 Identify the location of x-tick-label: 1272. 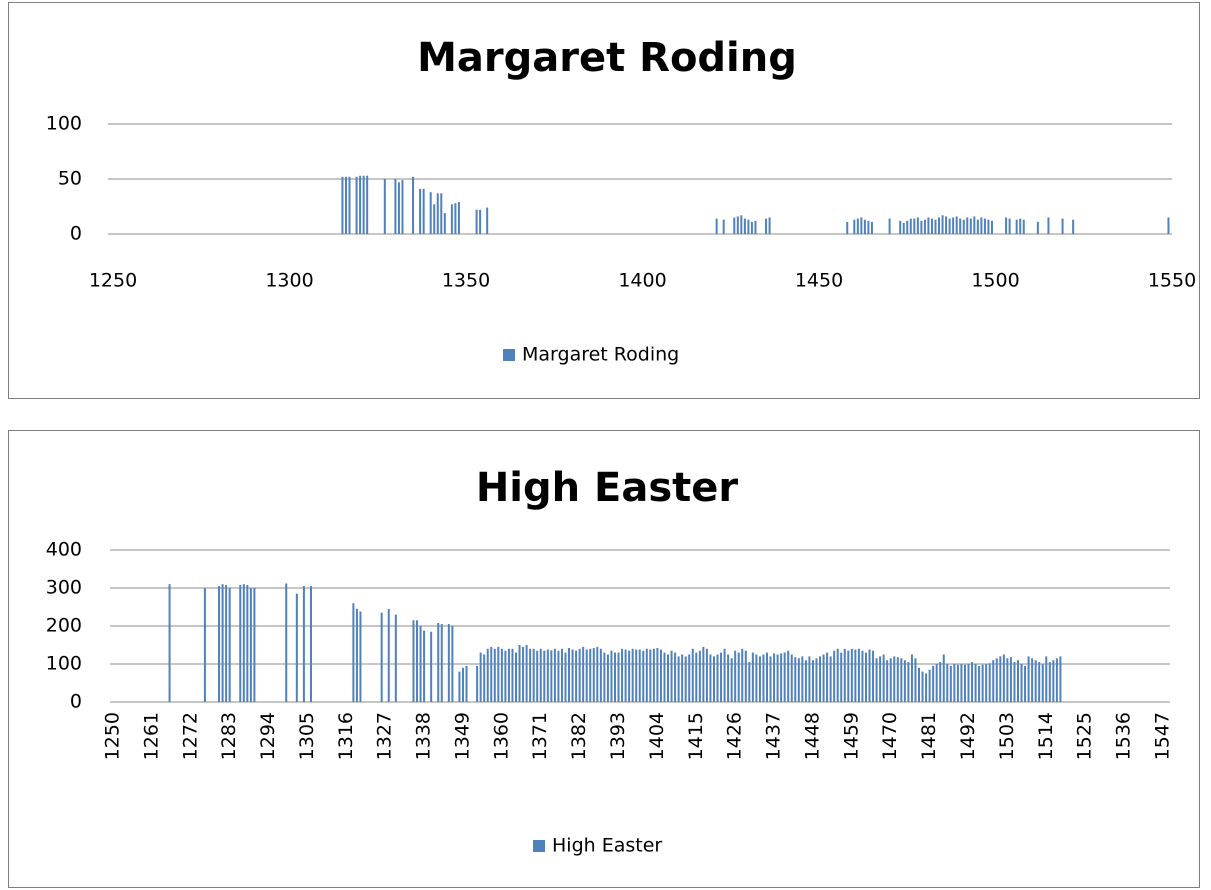
(190, 736).